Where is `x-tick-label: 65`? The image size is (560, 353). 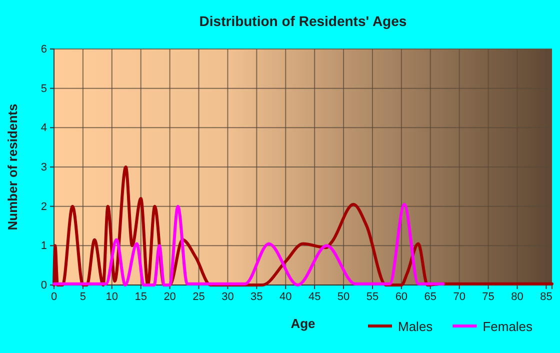
x-tick-label: 65 is located at coordinates (430, 296).